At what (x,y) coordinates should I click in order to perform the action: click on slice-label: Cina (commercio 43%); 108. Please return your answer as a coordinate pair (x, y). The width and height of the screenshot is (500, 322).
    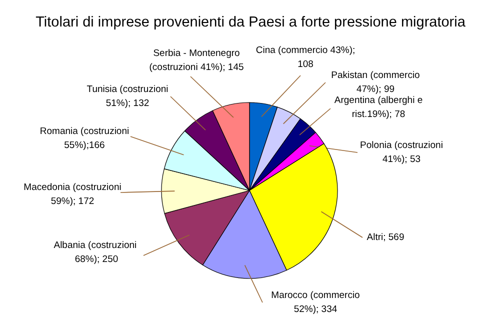
    Looking at the image, I should click on (306, 57).